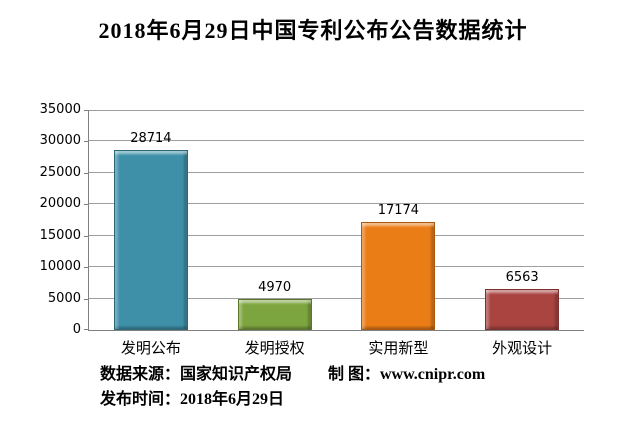  Describe the element at coordinates (150, 348) in the screenshot. I see `x-axis-category-label: 发明公布` at that location.